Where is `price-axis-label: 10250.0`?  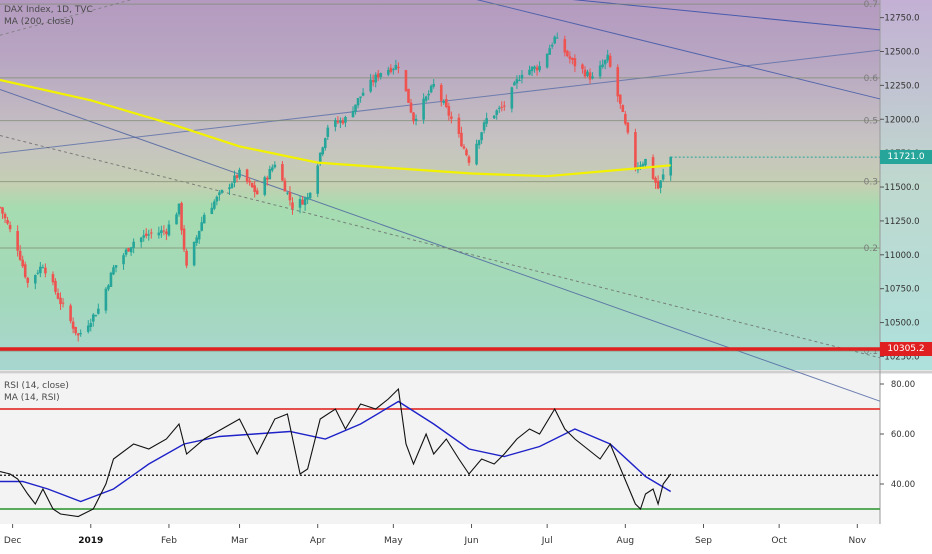
price-axis-label: 10250.0 is located at coordinates (901, 357).